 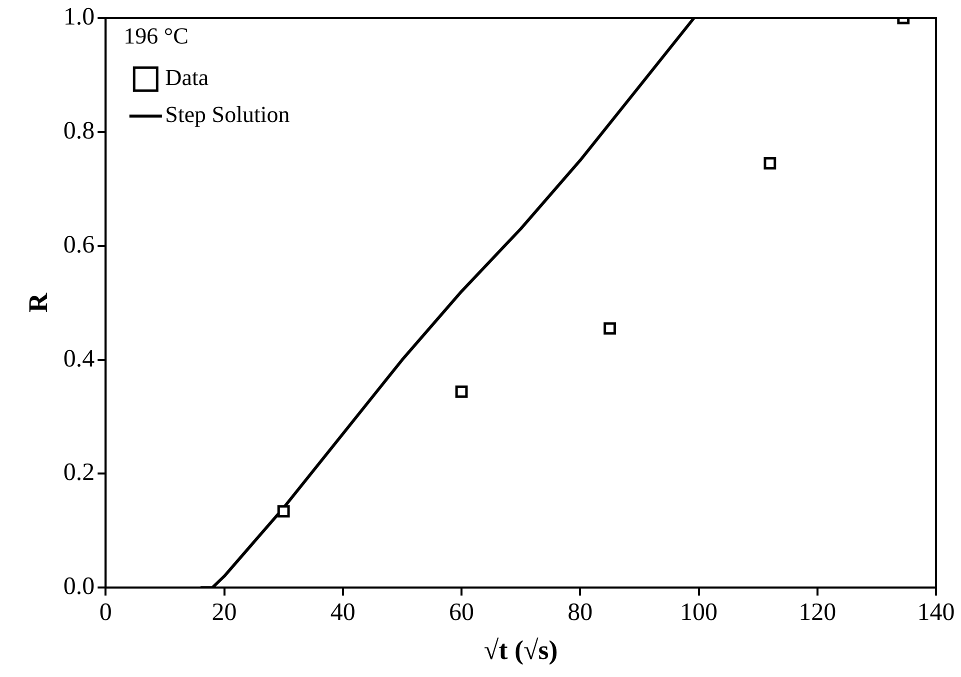 I want to click on x-axis-title: √t (√s), so click(x=521, y=649).